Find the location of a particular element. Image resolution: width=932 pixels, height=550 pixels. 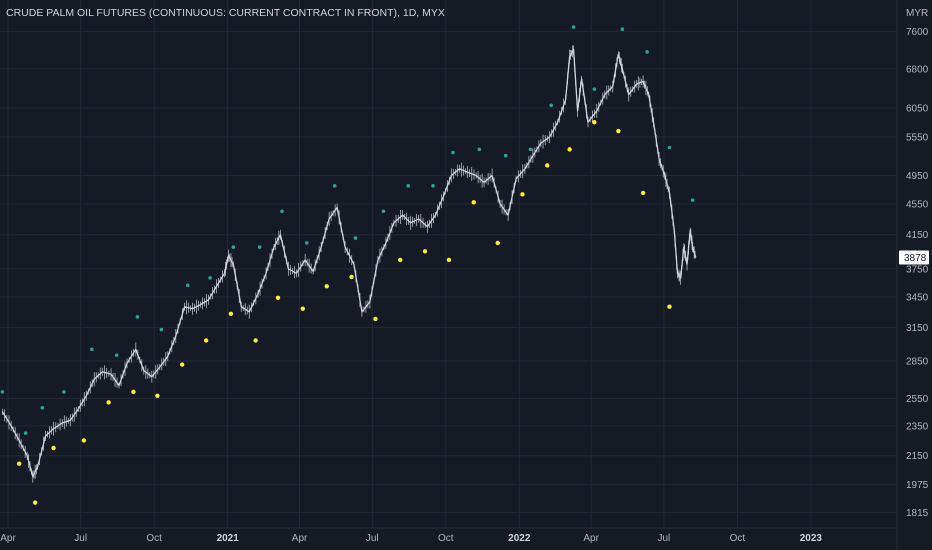

y-tick-label: 2350 is located at coordinates (917, 426).